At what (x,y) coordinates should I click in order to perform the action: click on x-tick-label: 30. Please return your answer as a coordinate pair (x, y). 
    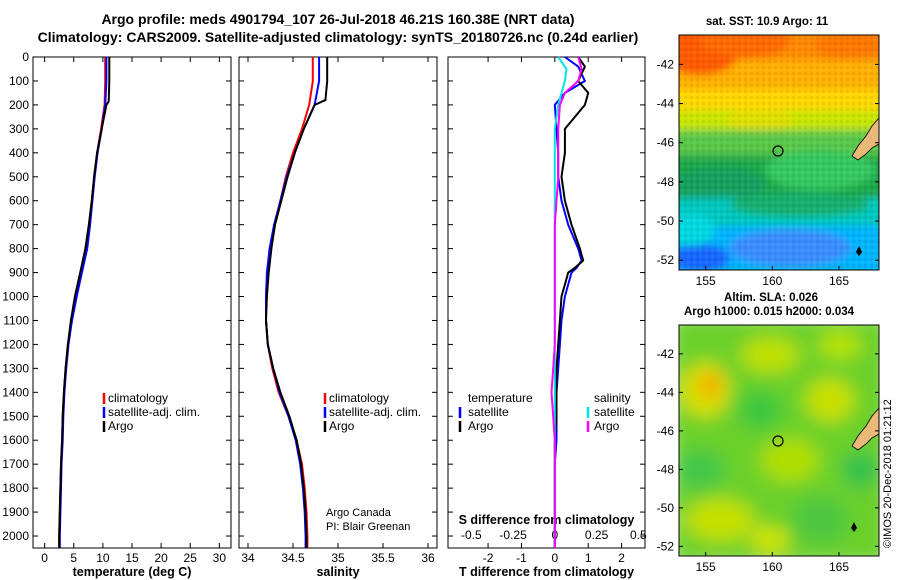
    Looking at the image, I should click on (220, 558).